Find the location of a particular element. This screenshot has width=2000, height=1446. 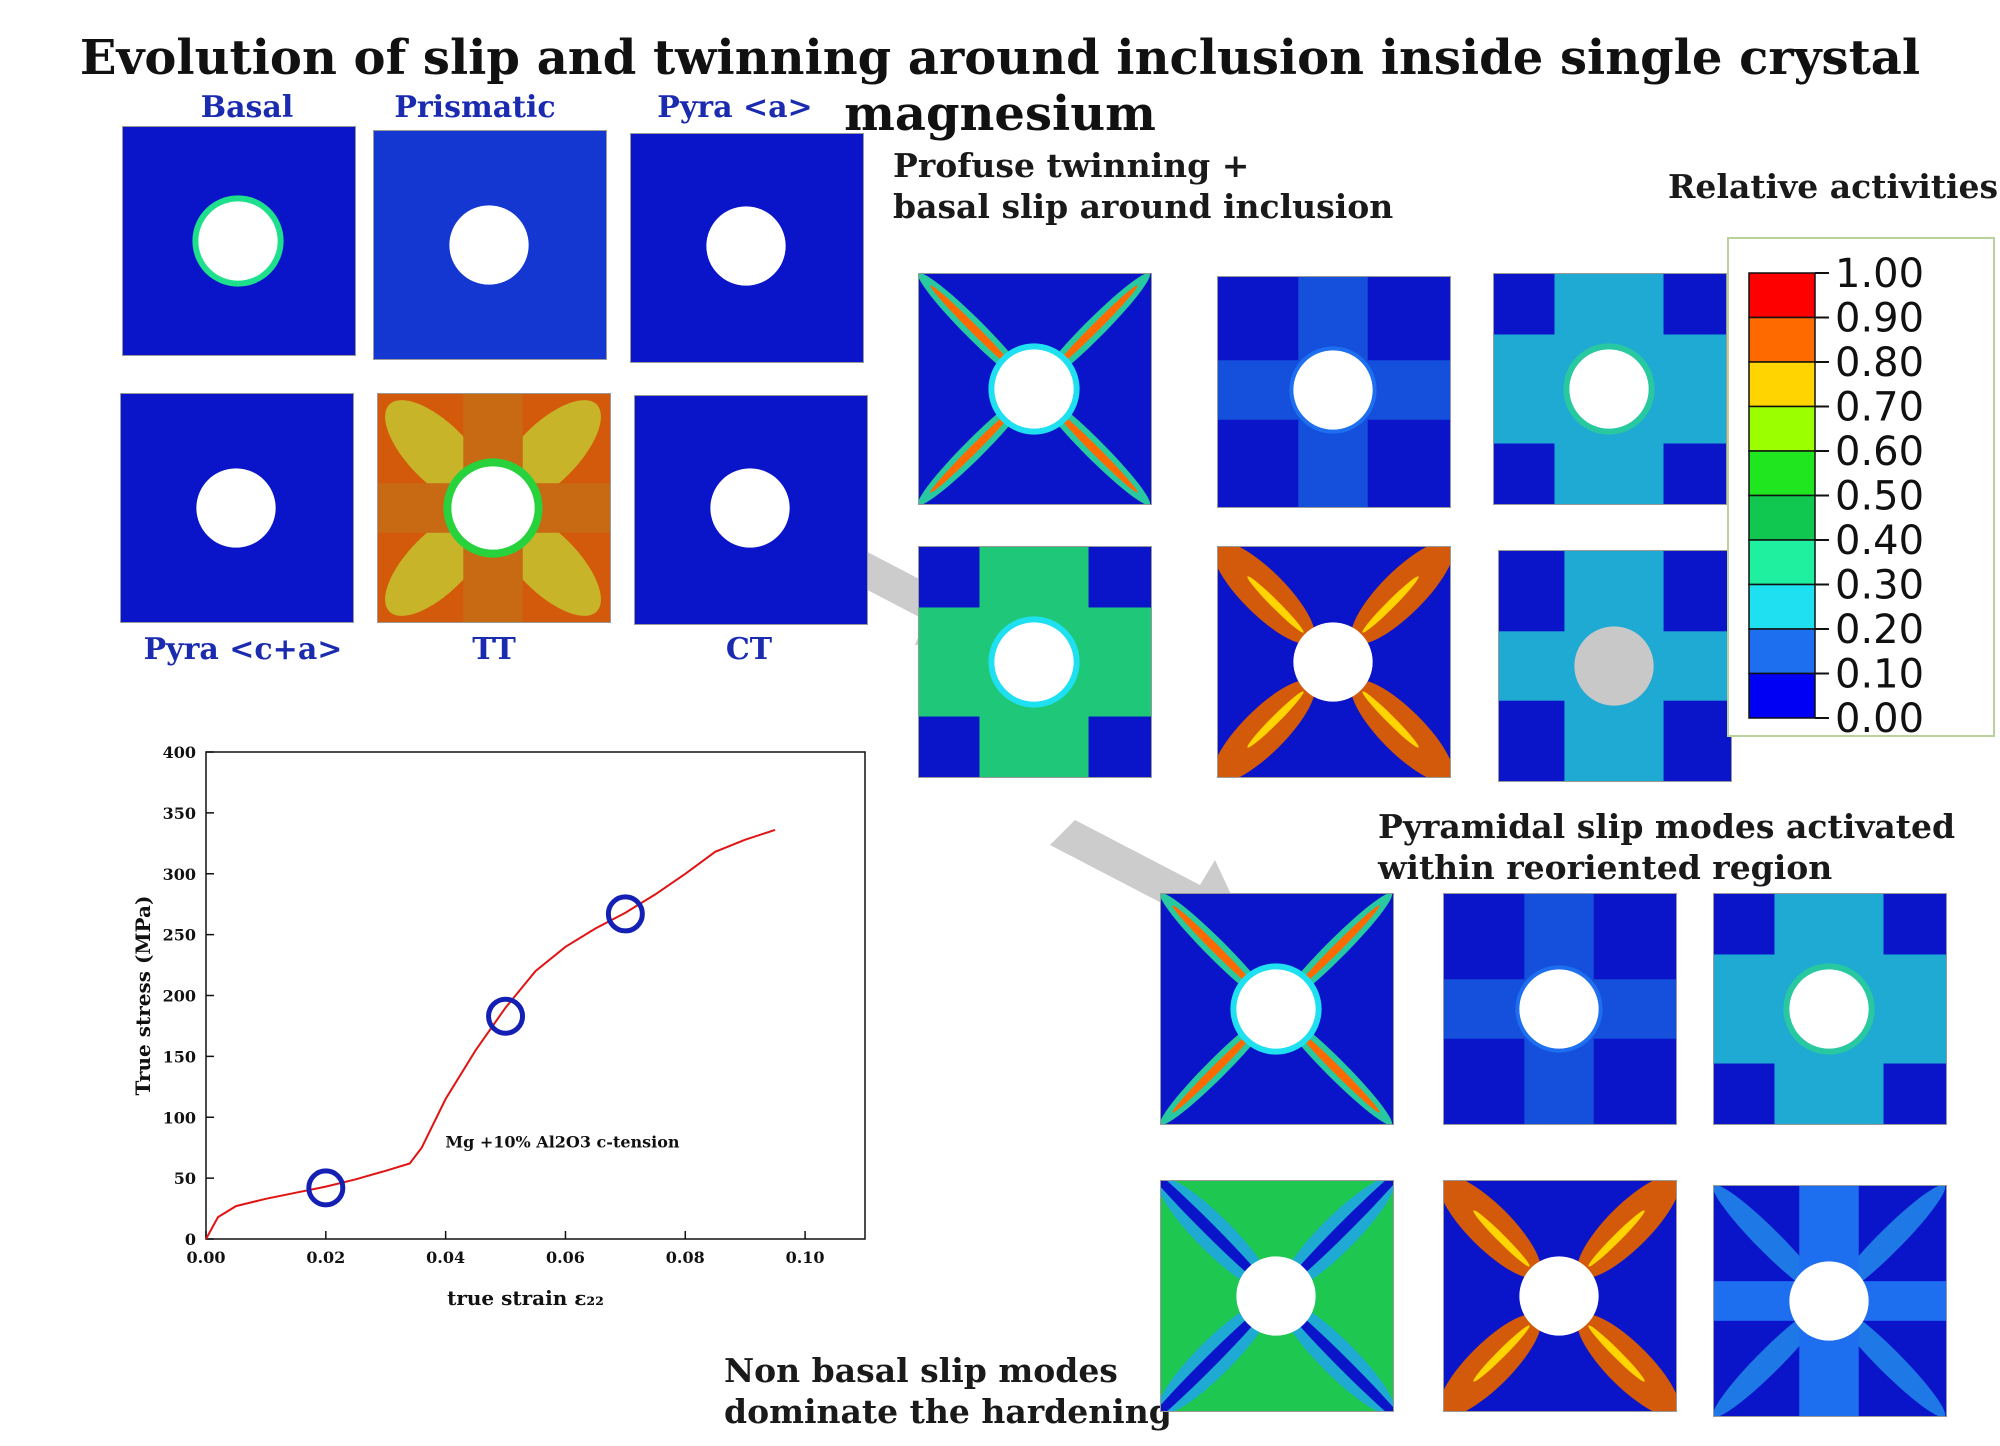

x-tick-label: 0.00 is located at coordinates (206, 1257).